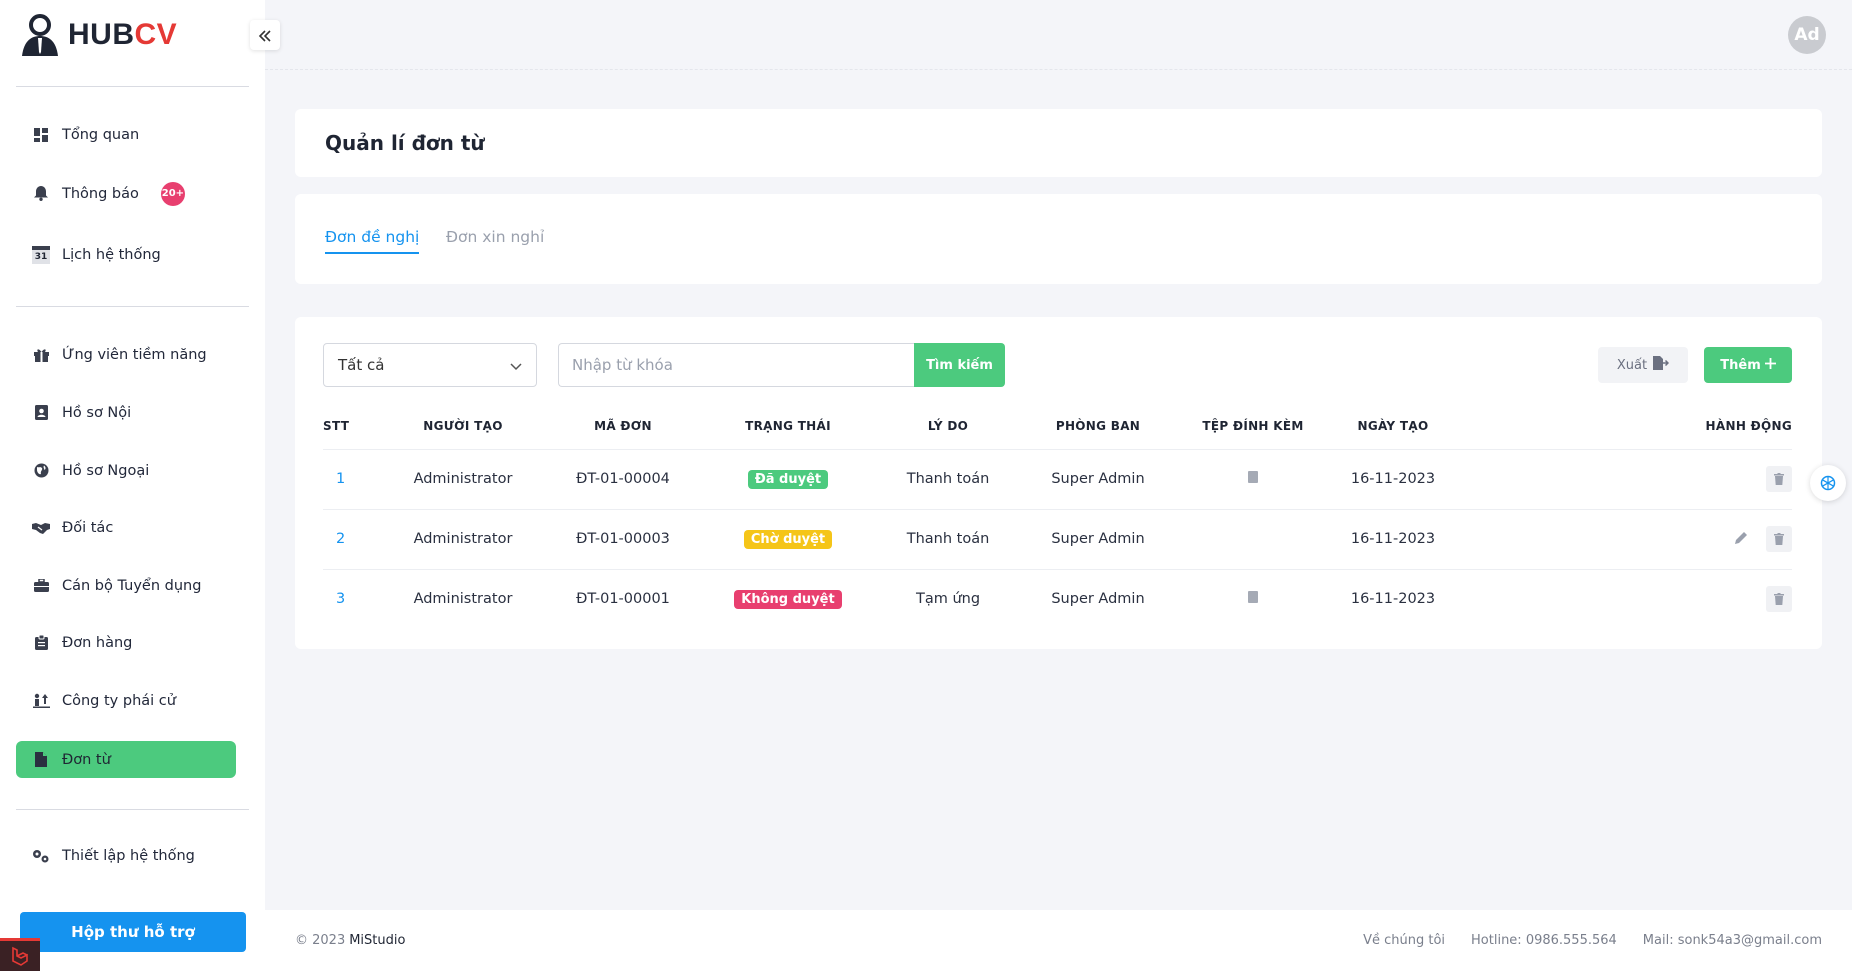  I want to click on row-action-group, so click(1763, 539).